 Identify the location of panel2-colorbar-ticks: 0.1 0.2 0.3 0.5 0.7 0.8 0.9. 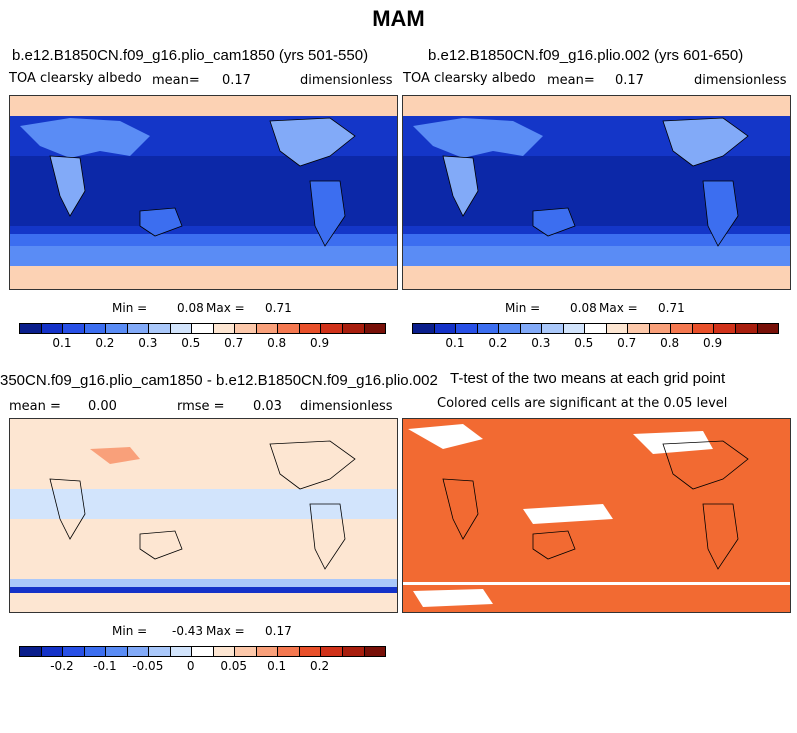
(594, 343).